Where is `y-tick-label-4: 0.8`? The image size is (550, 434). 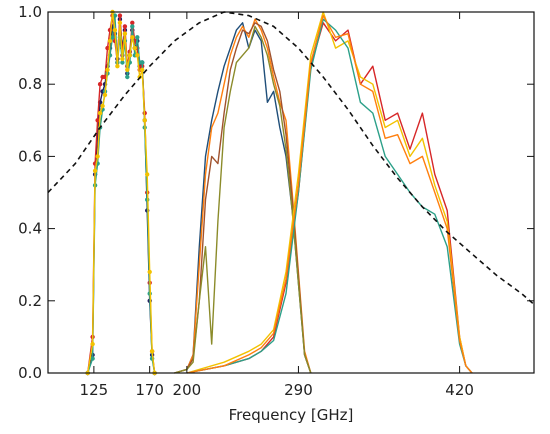
y-tick-label-4: 0.8 is located at coordinates (30, 84).